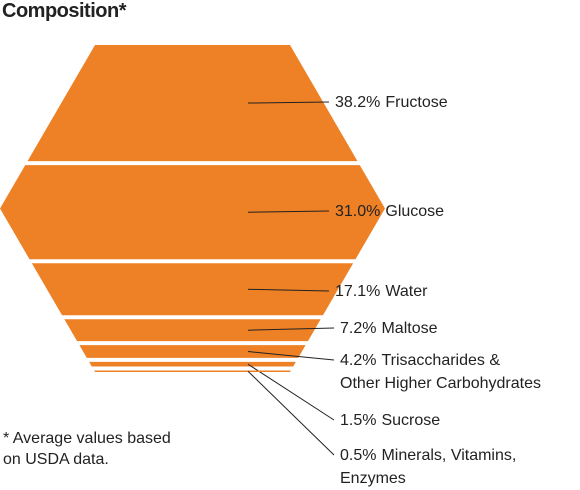  I want to click on slice-label: 17.1% Water, so click(381, 291).